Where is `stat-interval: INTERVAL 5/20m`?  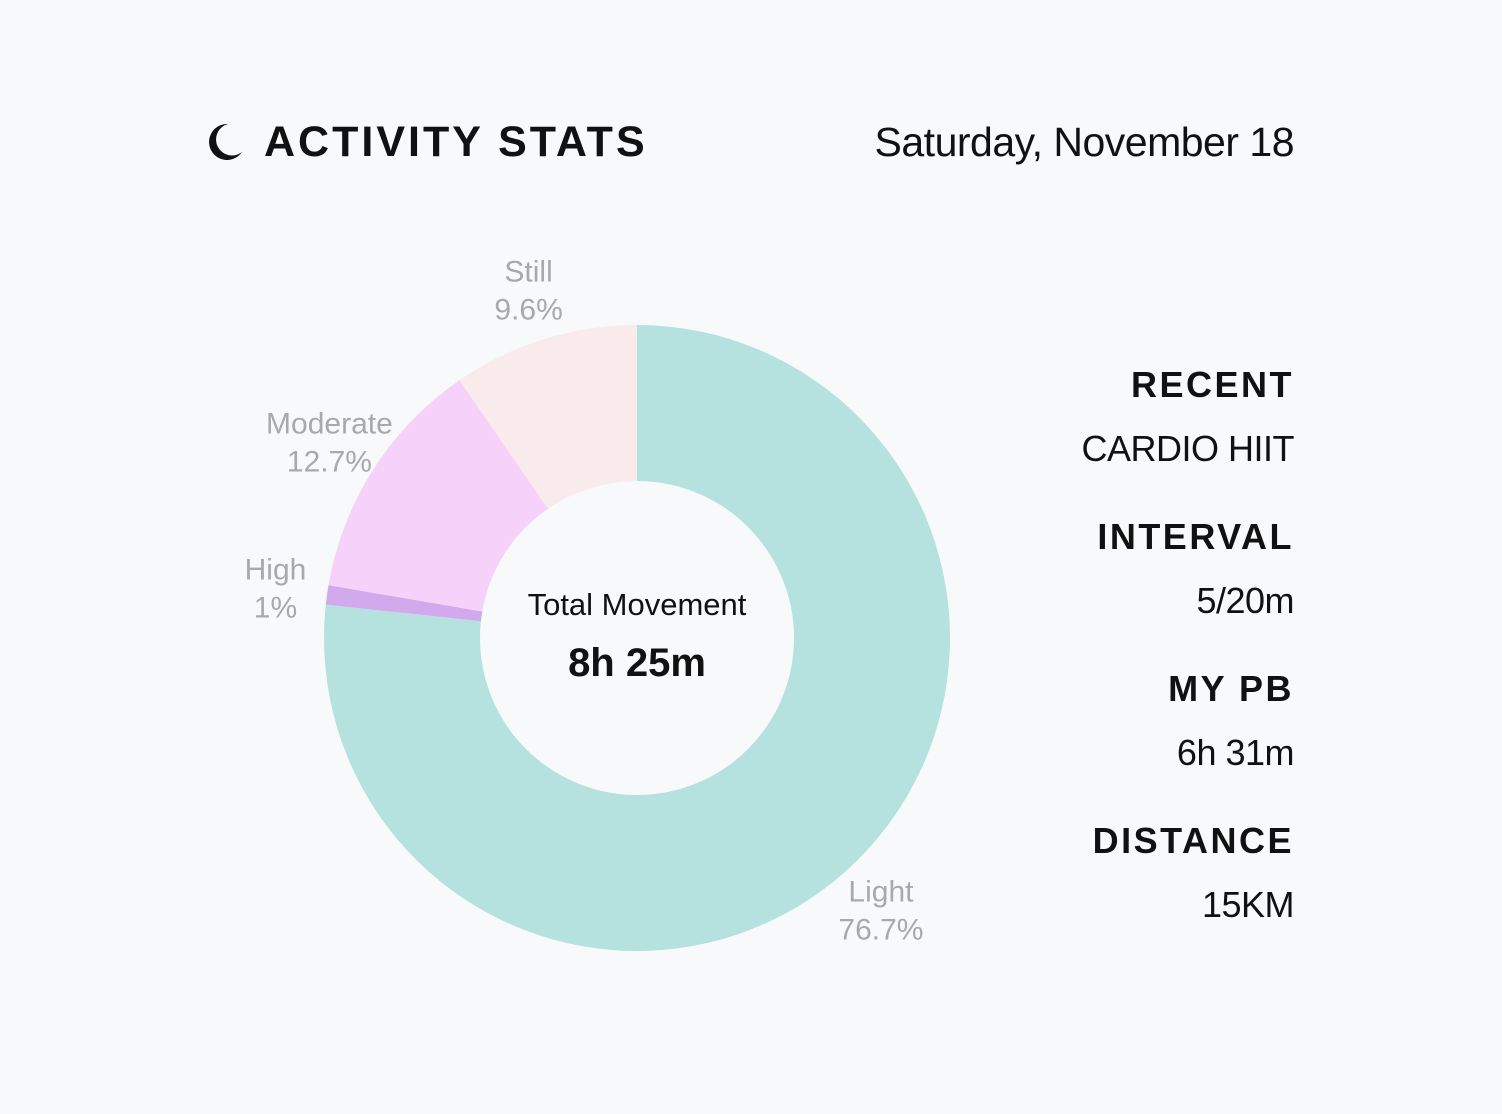
stat-interval: INTERVAL 5/20m is located at coordinates (1094, 588).